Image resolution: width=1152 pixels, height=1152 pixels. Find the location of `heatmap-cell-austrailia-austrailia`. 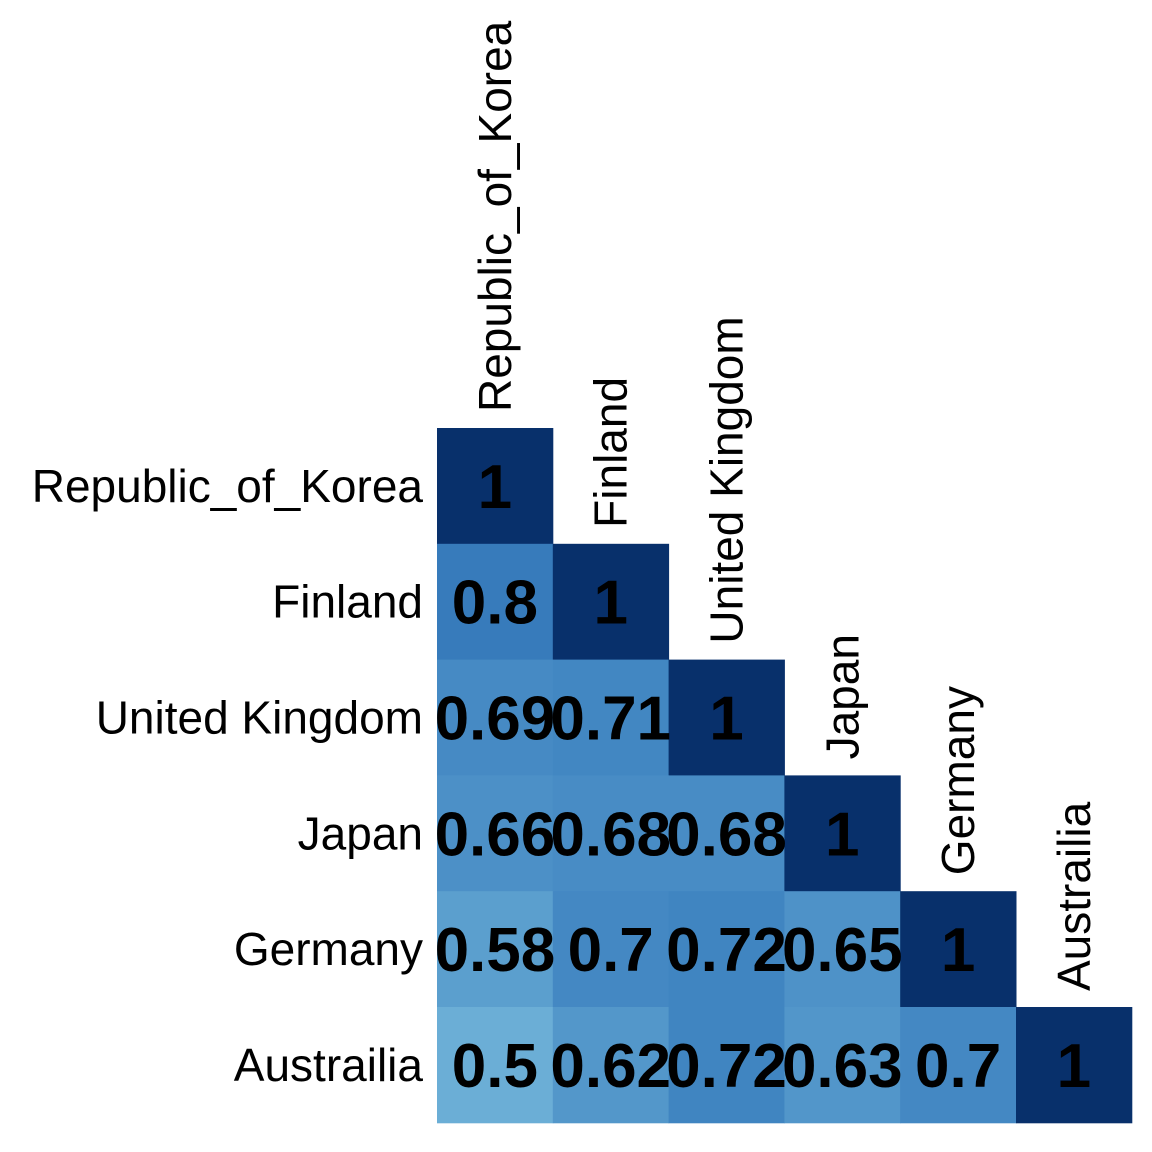

heatmap-cell-austrailia-austrailia is located at coordinates (1074, 1065).